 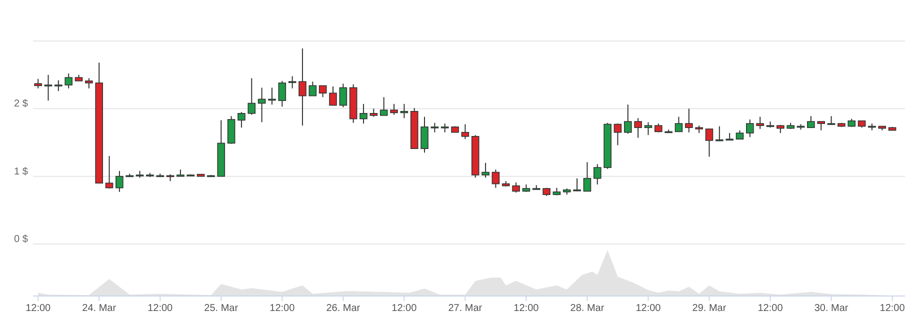 What do you see at coordinates (709, 308) in the screenshot?
I see `x-tick-label: 29. Mar` at bounding box center [709, 308].